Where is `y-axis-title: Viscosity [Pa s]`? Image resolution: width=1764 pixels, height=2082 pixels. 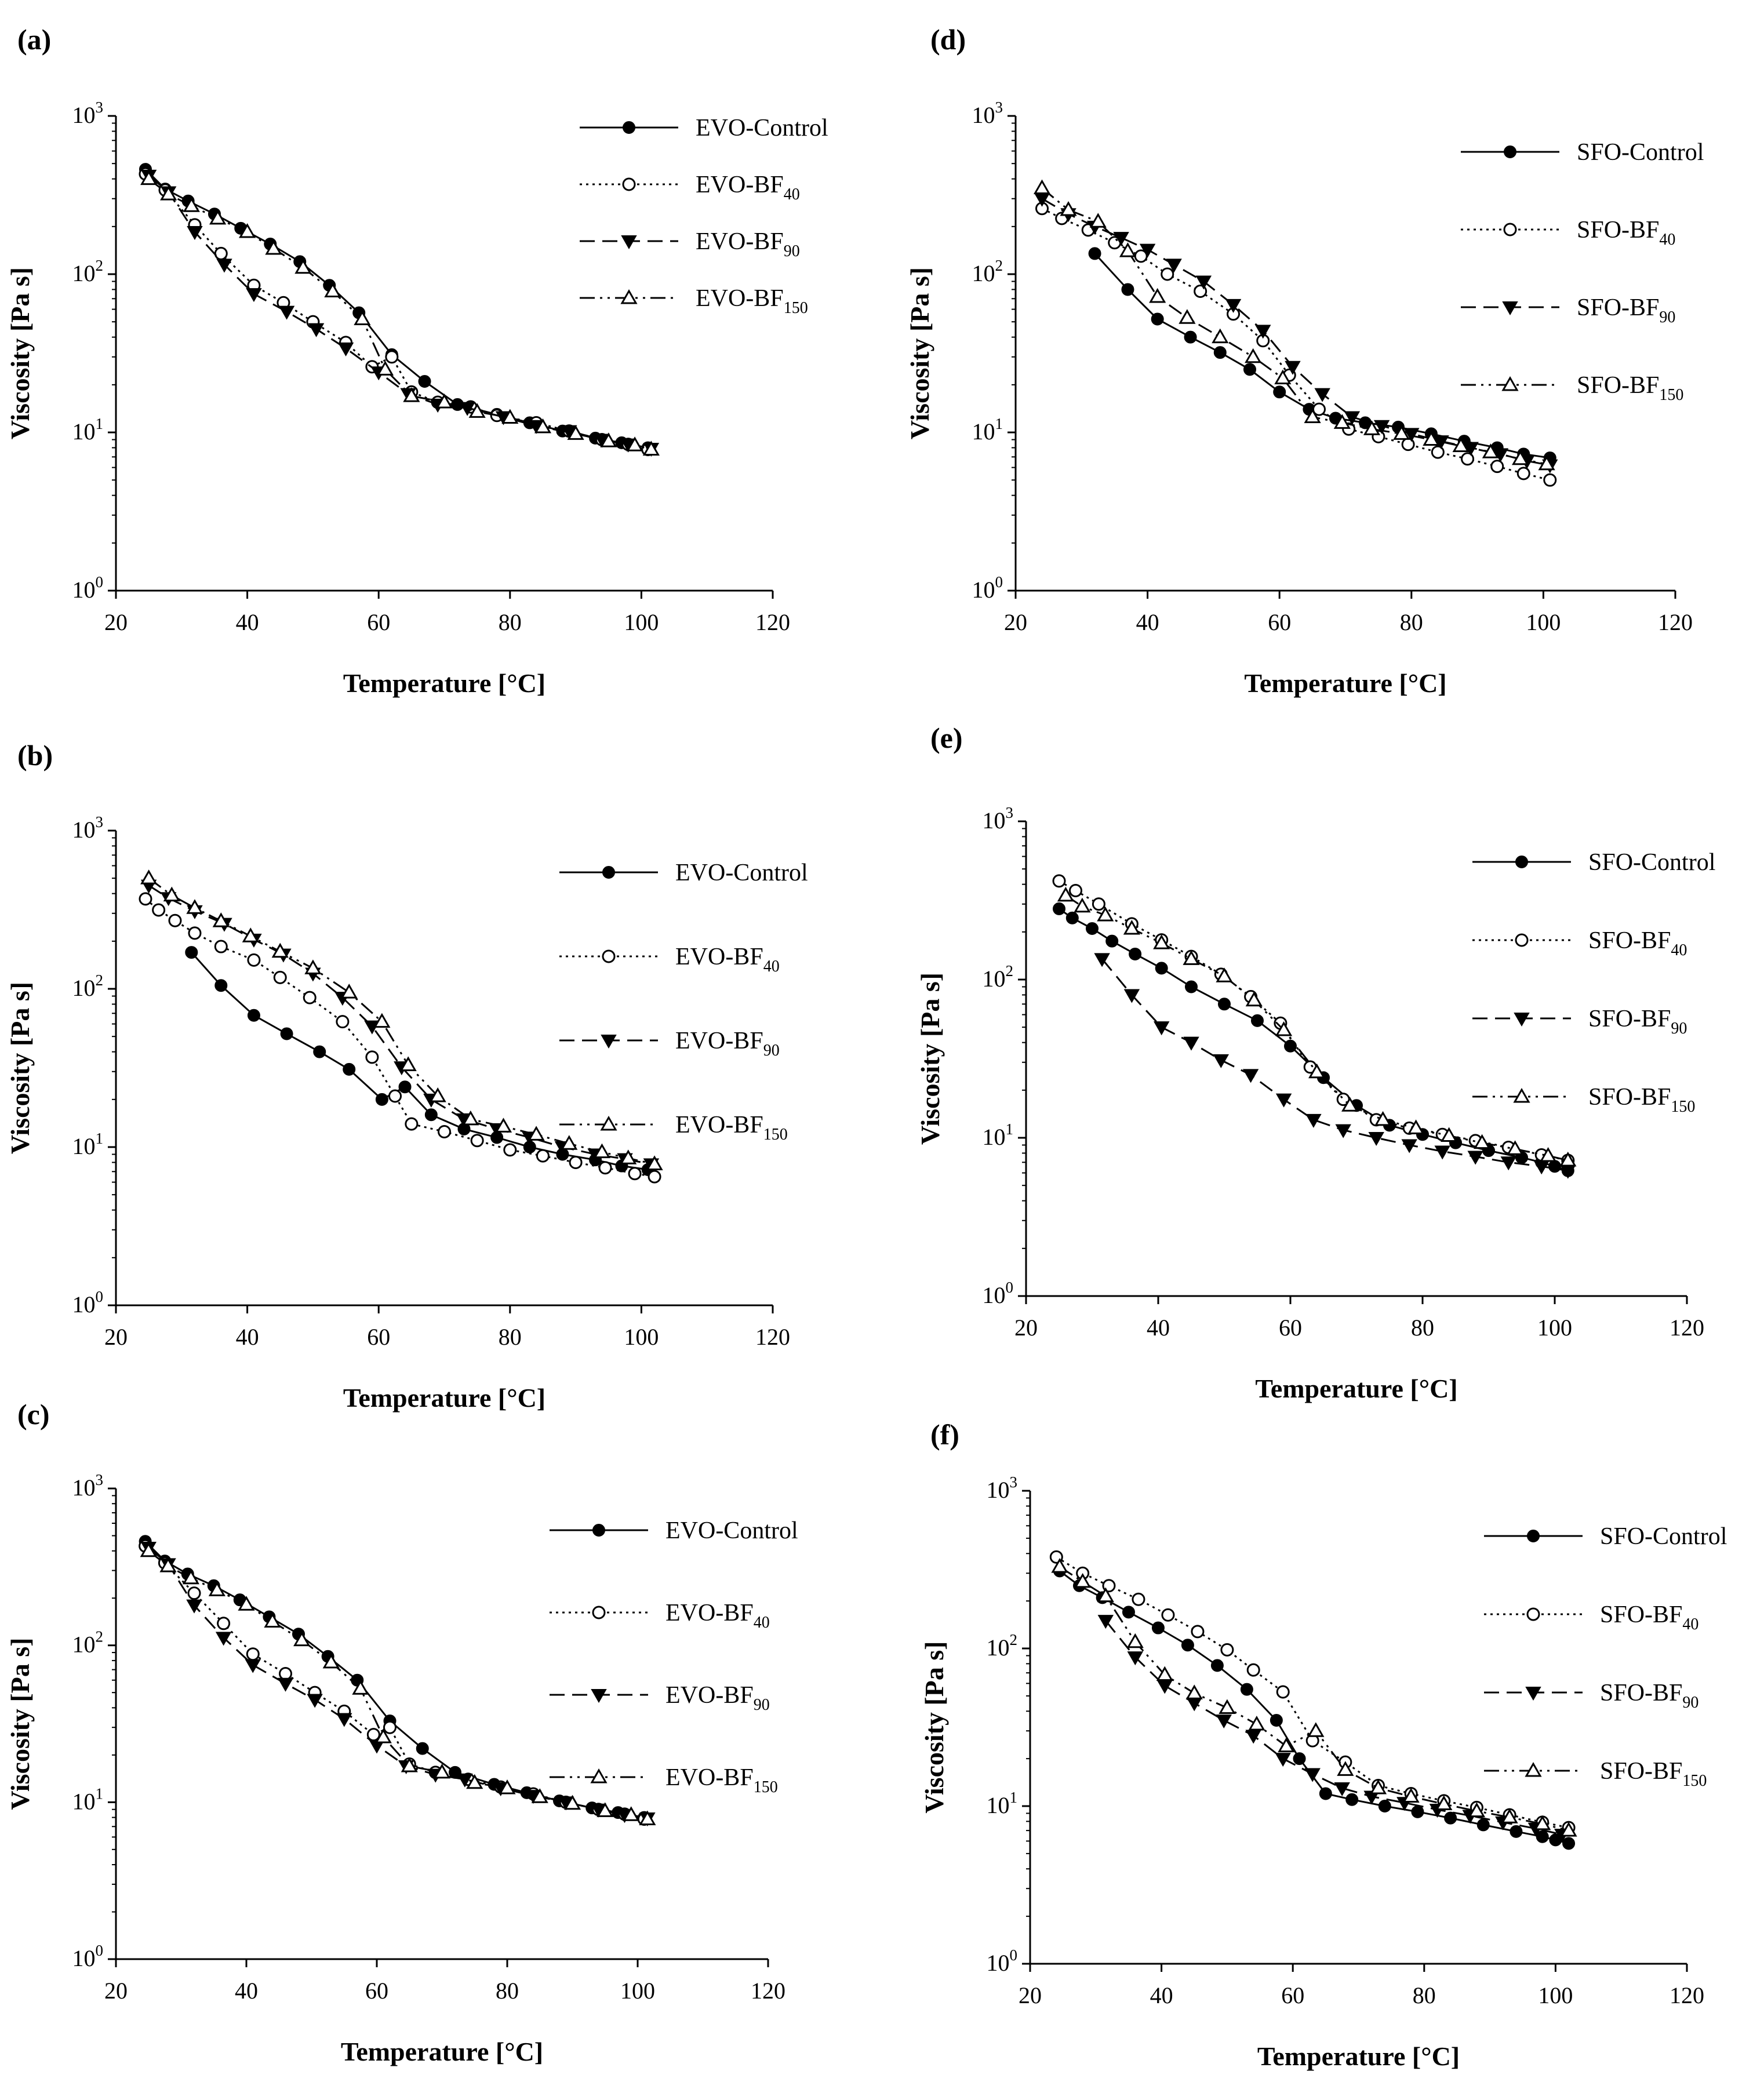 y-axis-title: Viscosity [Pa s] is located at coordinates (919, 353).